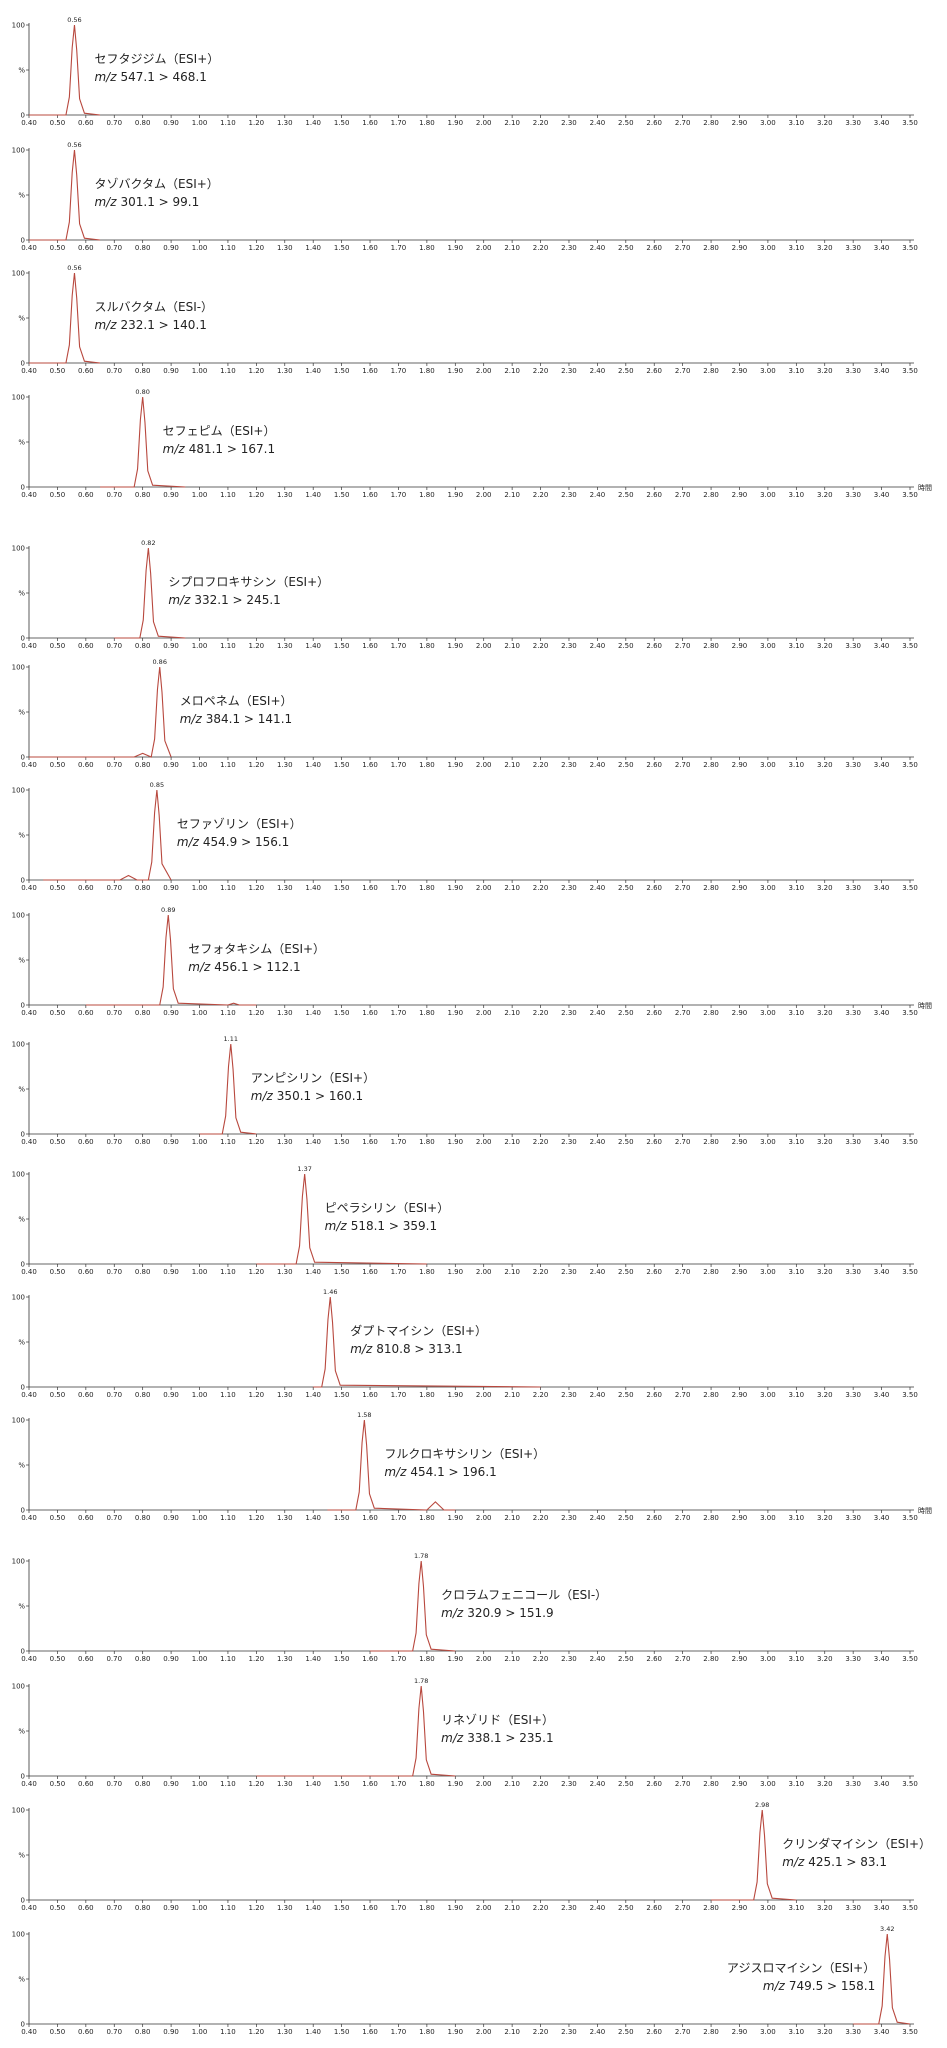 This screenshot has width=947, height=2048. What do you see at coordinates (768, 765) in the screenshot?
I see `x-tick-label: 3.00` at bounding box center [768, 765].